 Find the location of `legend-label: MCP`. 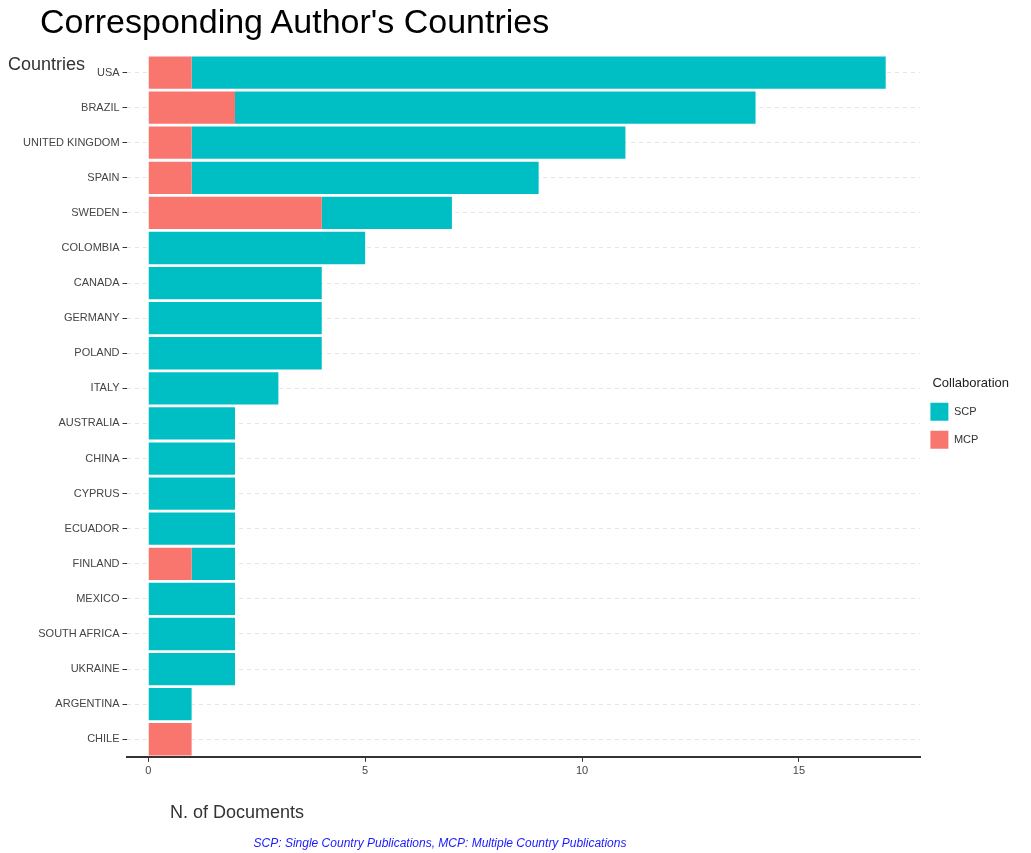

legend-label: MCP is located at coordinates (966, 438).